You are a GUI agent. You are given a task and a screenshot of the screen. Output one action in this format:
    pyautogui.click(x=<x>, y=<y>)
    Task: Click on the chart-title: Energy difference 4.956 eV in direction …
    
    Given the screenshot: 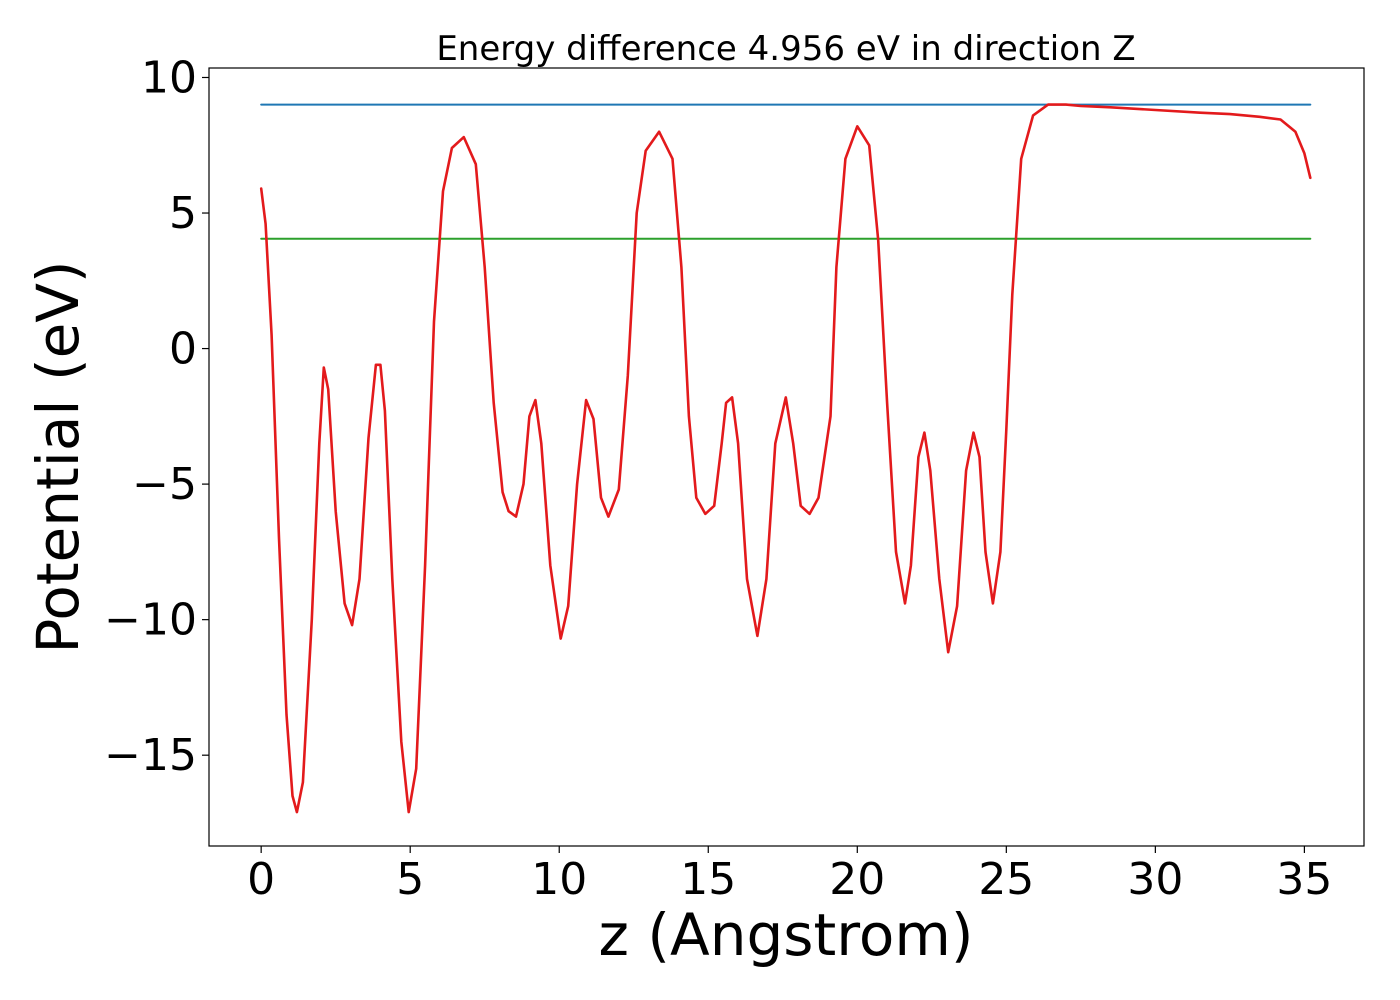 What is the action you would take?
    pyautogui.click(x=785, y=49)
    